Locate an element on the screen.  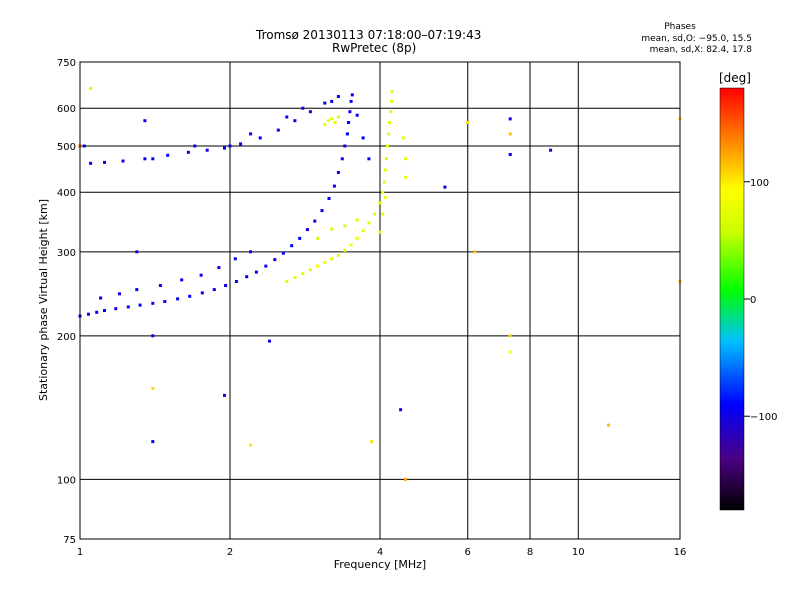
y-tick-label: 750 is located at coordinates (66, 63).